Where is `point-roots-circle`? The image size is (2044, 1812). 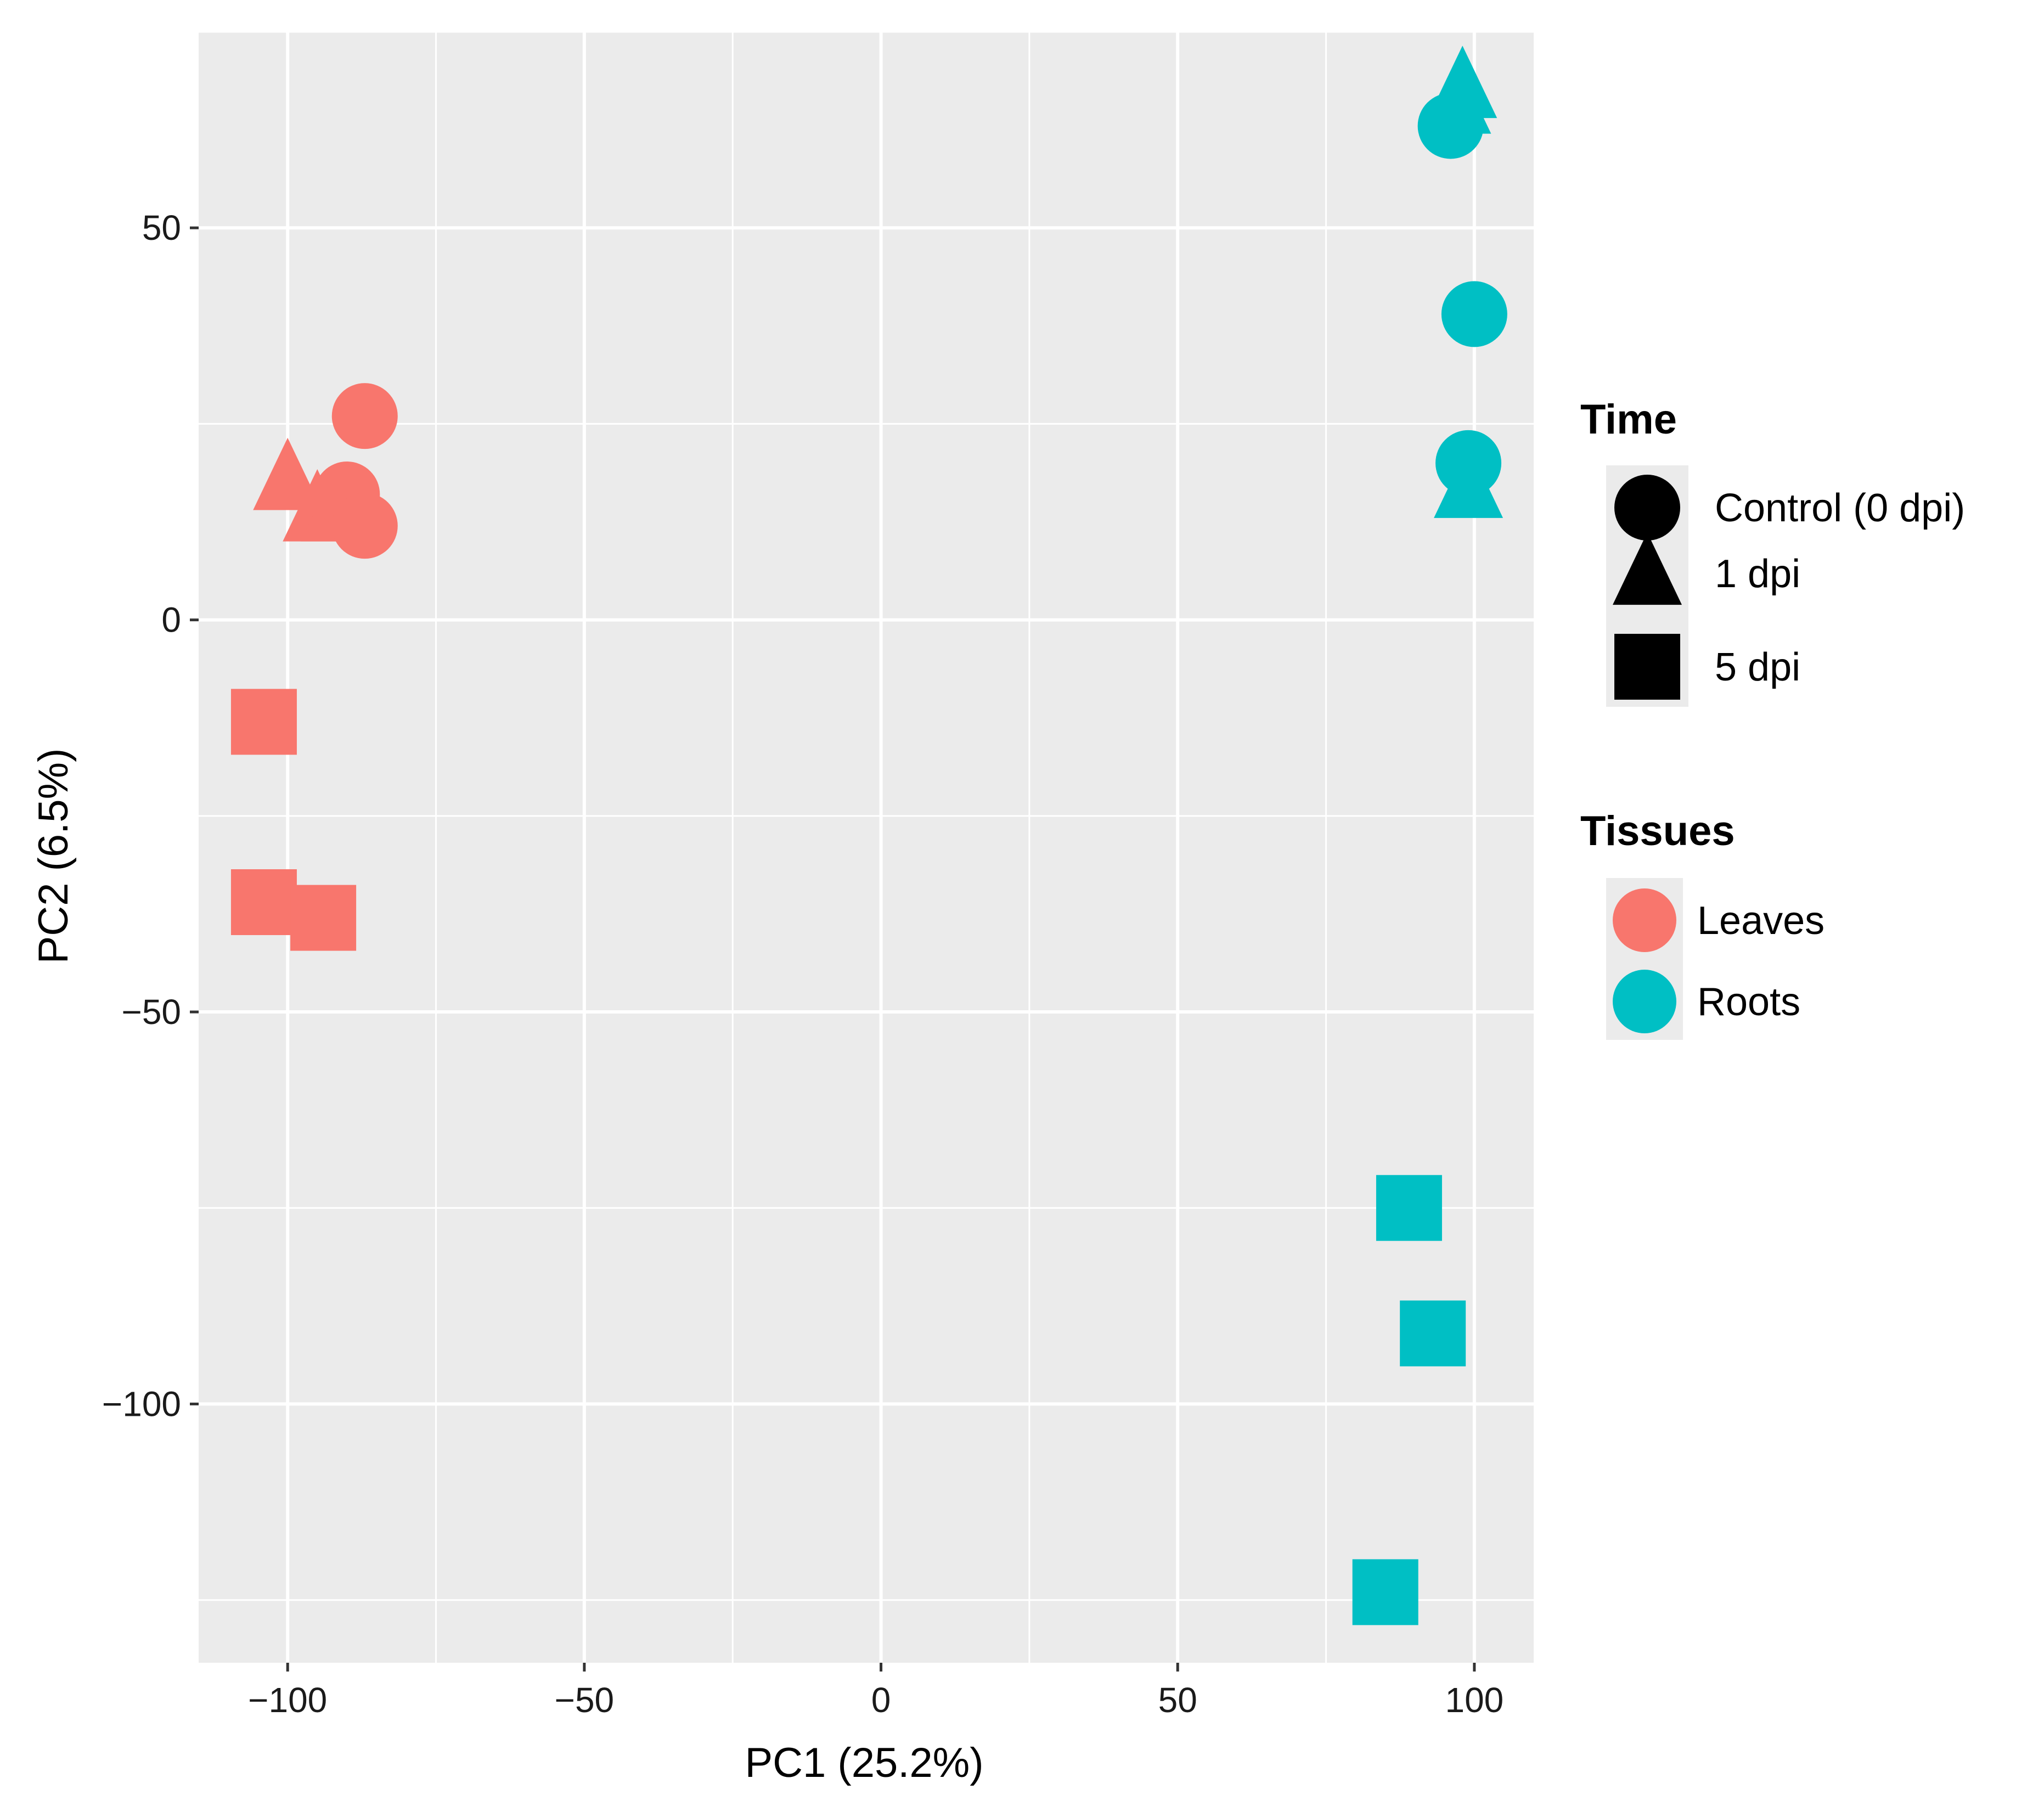
point-roots-circle is located at coordinates (1474, 314).